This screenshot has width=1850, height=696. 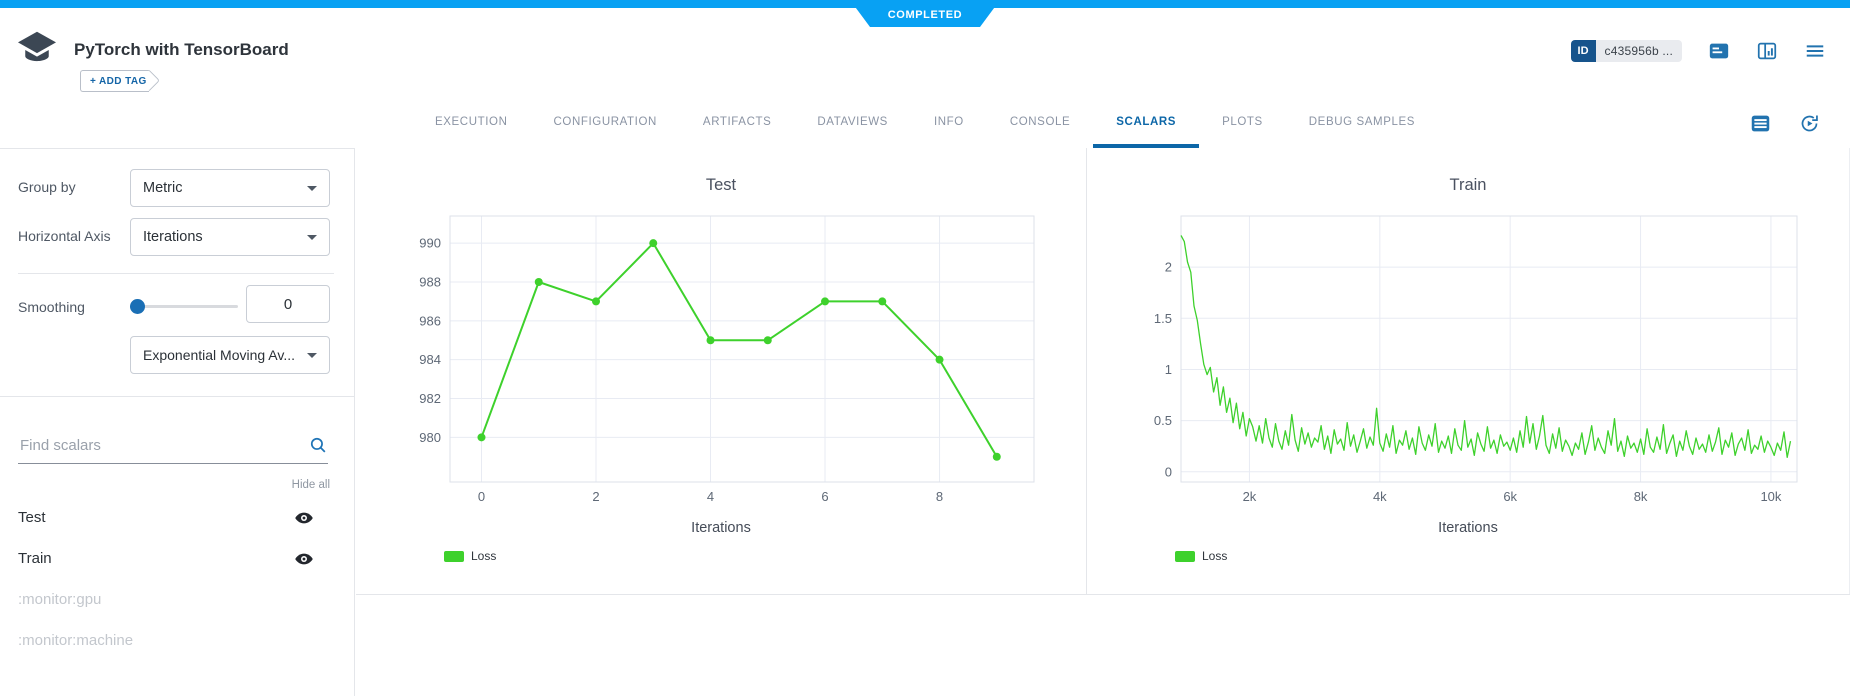 I want to click on metric-item-monitor-machine: :monitor:machine, so click(x=177, y=640).